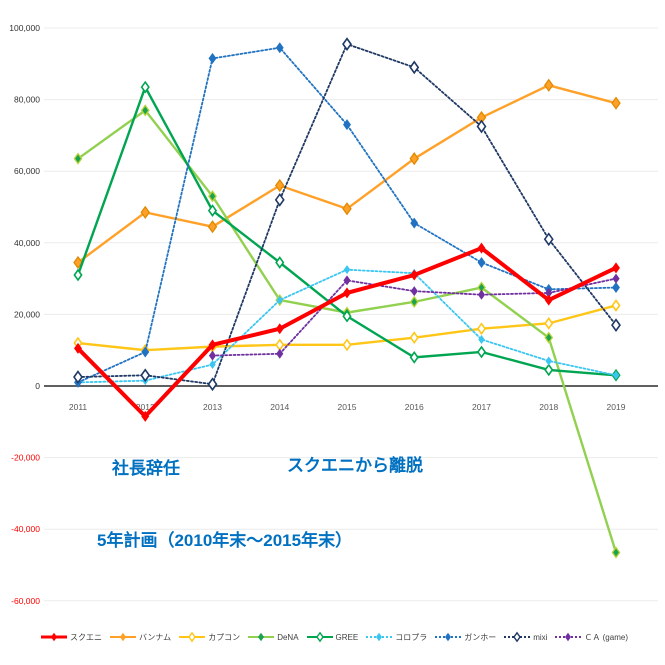 The image size is (665, 665). What do you see at coordinates (280, 345) in the screenshot?
I see `data-point-カプコン-2014` at bounding box center [280, 345].